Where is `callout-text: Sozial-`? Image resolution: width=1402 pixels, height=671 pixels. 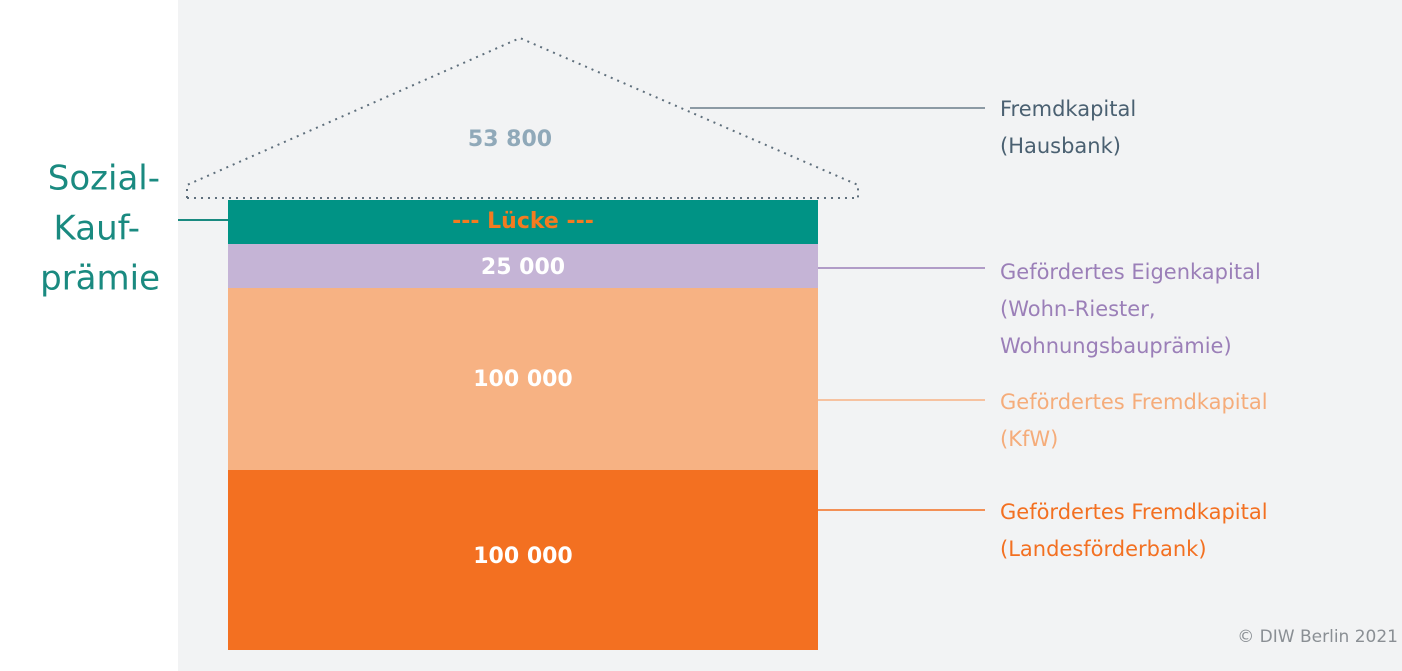
callout-text: Sozial- is located at coordinates (104, 179).